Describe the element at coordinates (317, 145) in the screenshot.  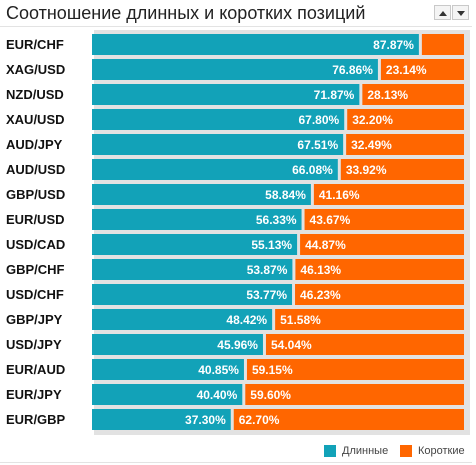
I see `long-value-label: 67.51%` at that location.